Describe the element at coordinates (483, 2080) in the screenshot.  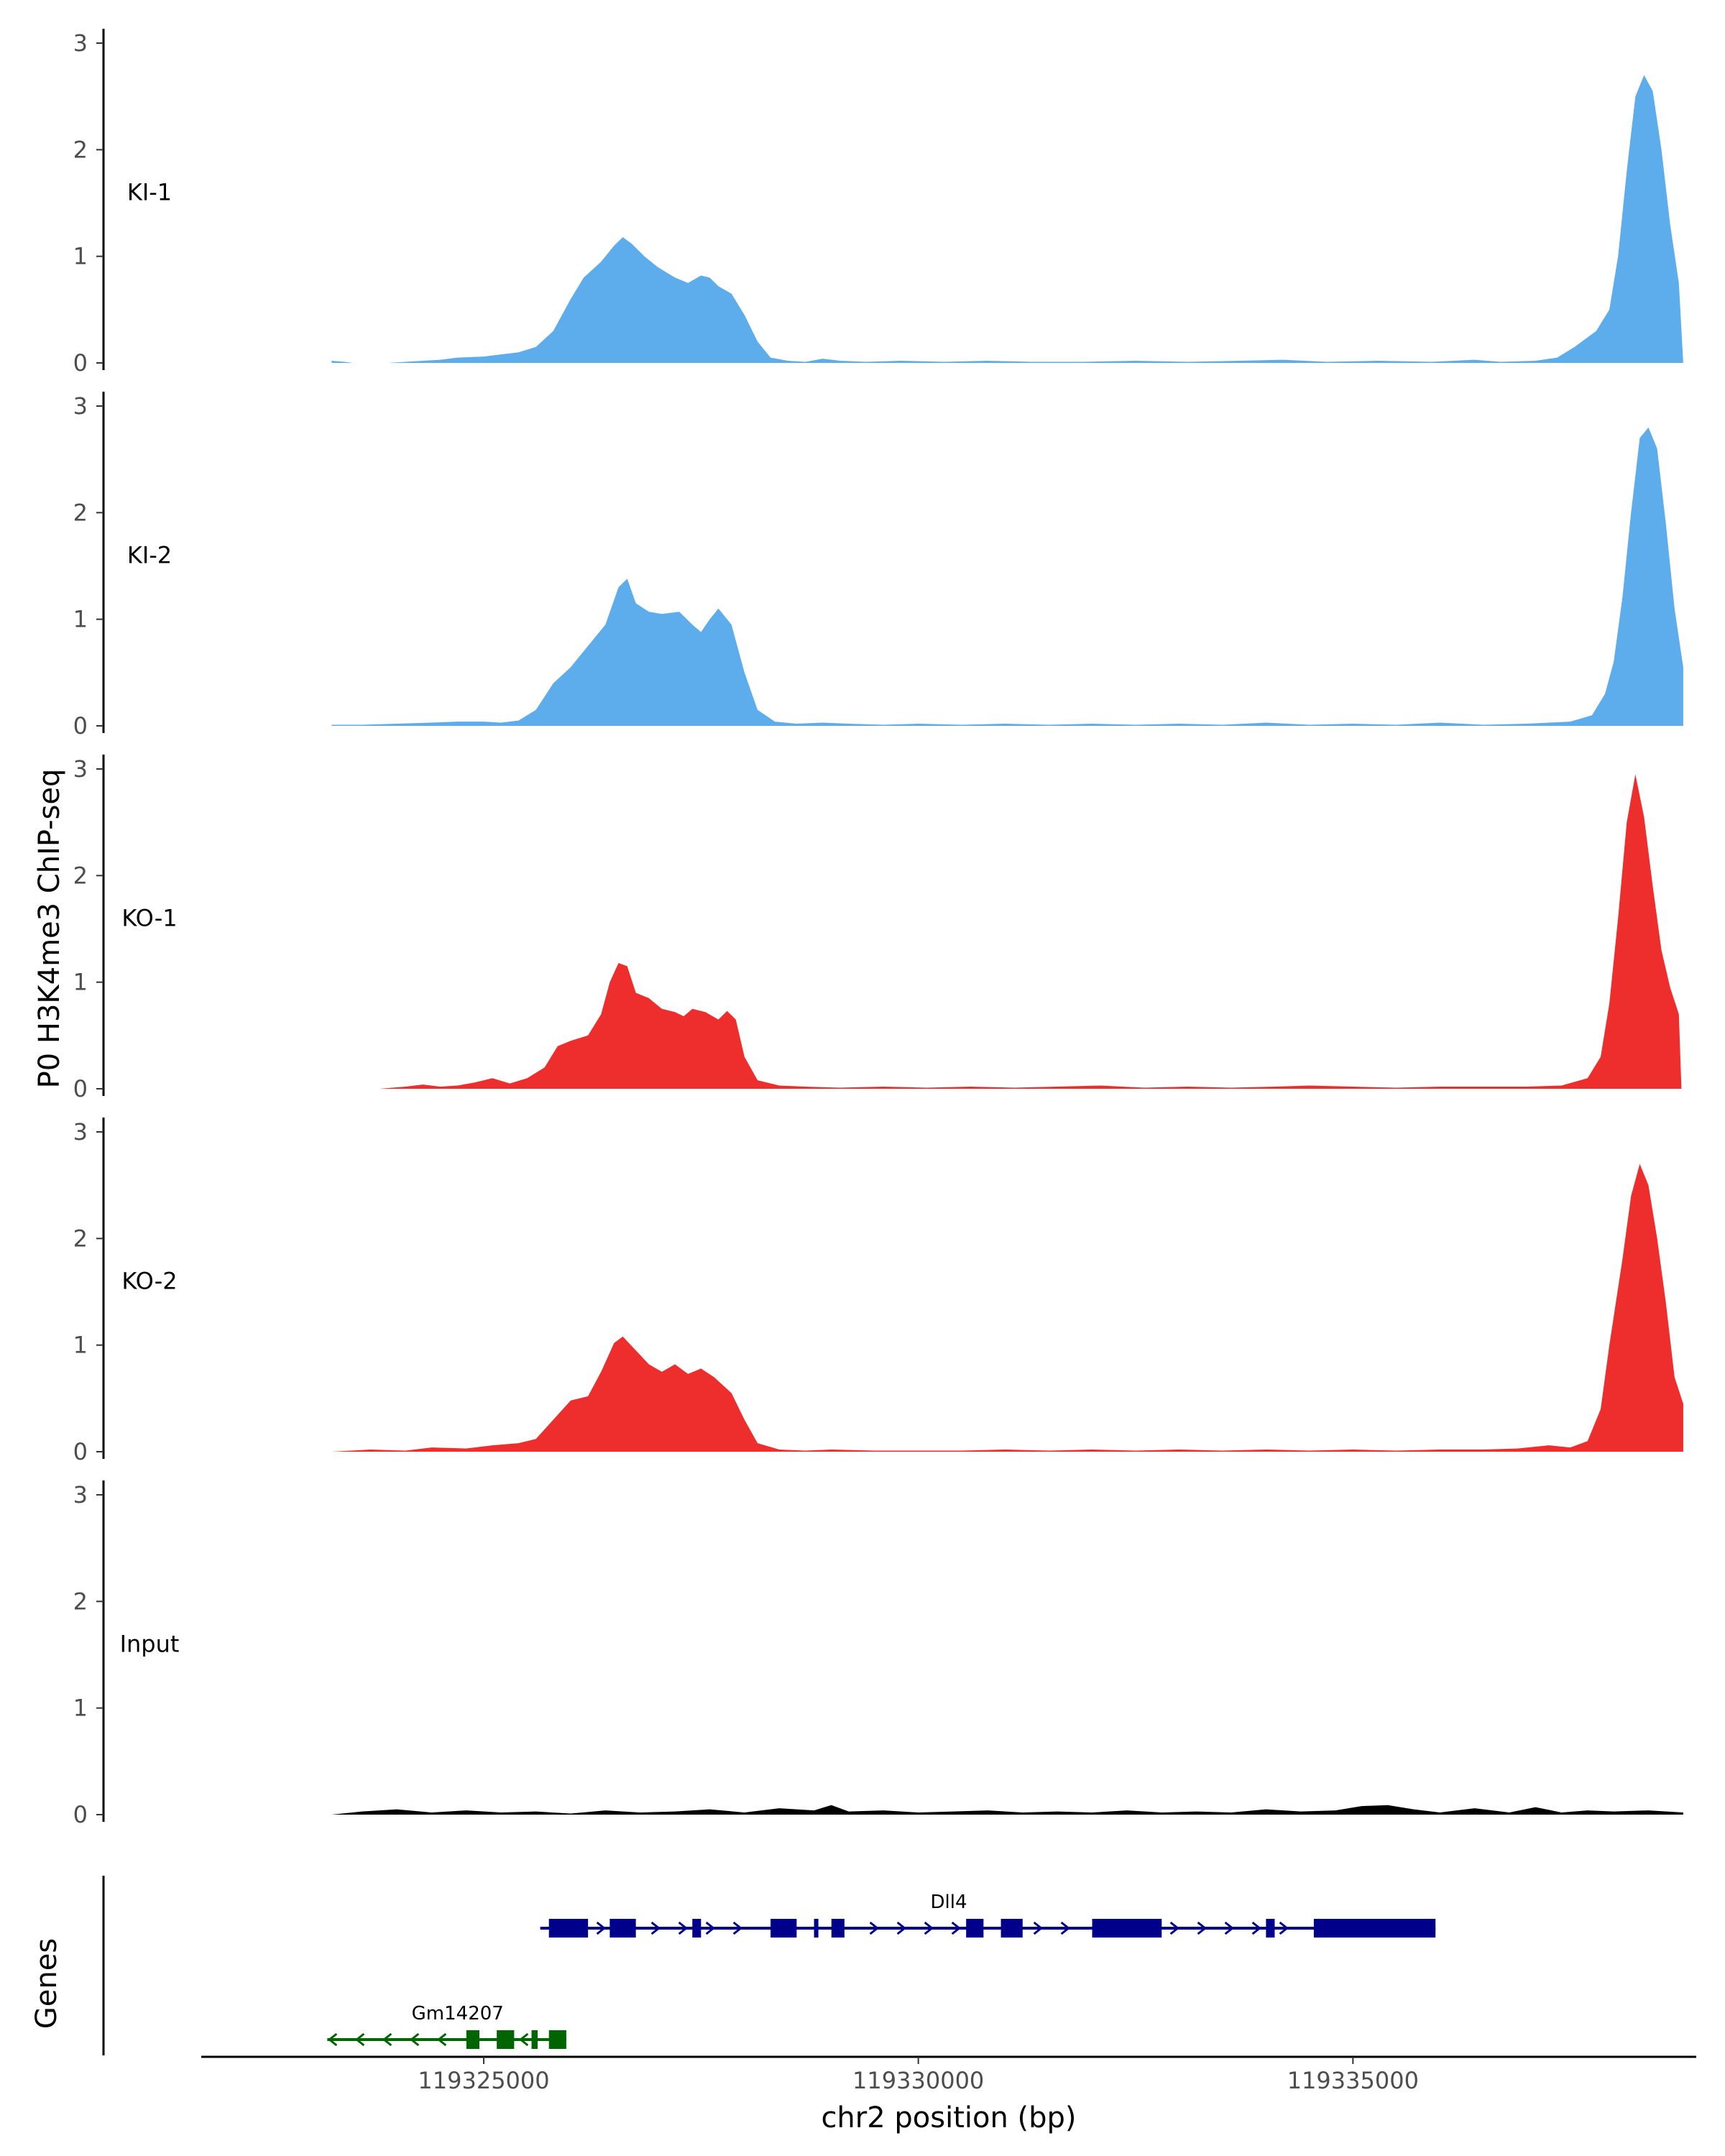
I see `x-tick-label: 119325000` at that location.